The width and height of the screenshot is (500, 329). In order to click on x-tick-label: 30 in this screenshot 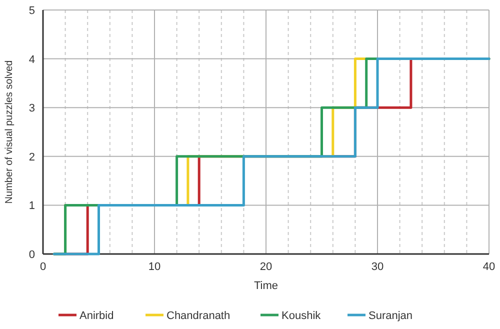, I will do `click(377, 267)`.